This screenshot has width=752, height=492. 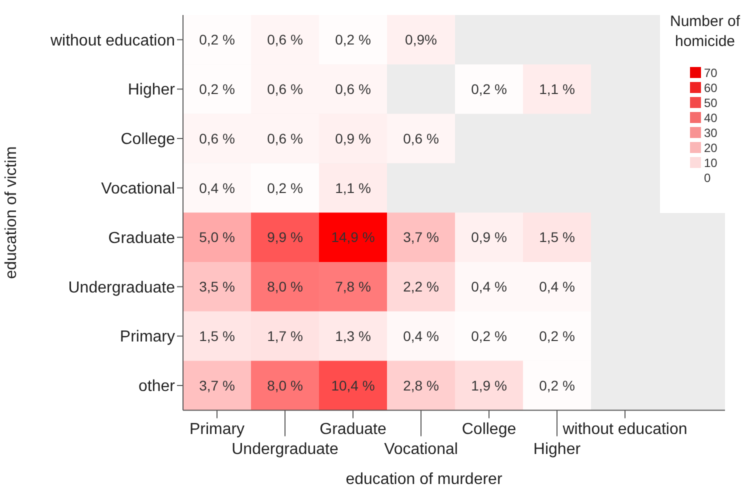 What do you see at coordinates (11, 212) in the screenshot?
I see `y-axis-title: education of victim` at bounding box center [11, 212].